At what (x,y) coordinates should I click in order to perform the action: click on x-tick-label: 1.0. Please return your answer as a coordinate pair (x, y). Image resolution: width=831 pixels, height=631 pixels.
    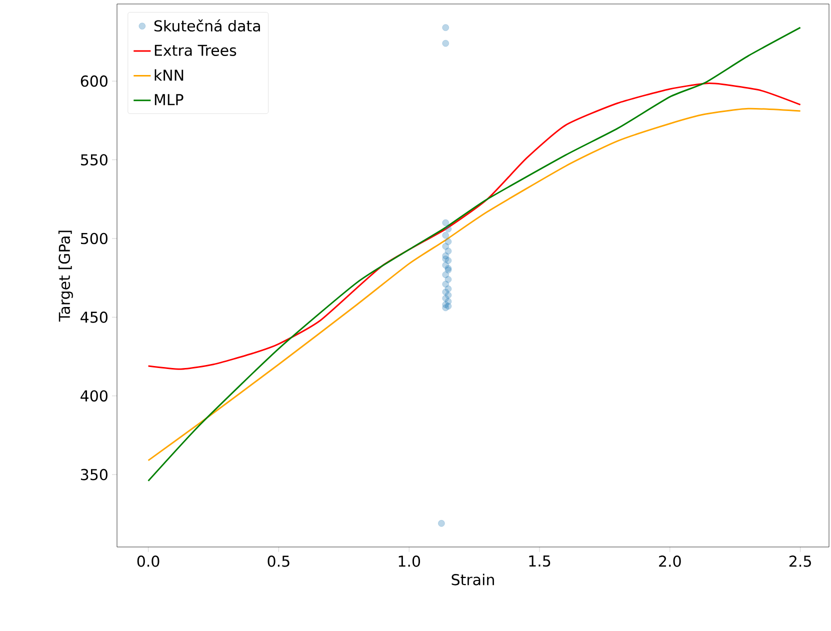
    Looking at the image, I should click on (409, 561).